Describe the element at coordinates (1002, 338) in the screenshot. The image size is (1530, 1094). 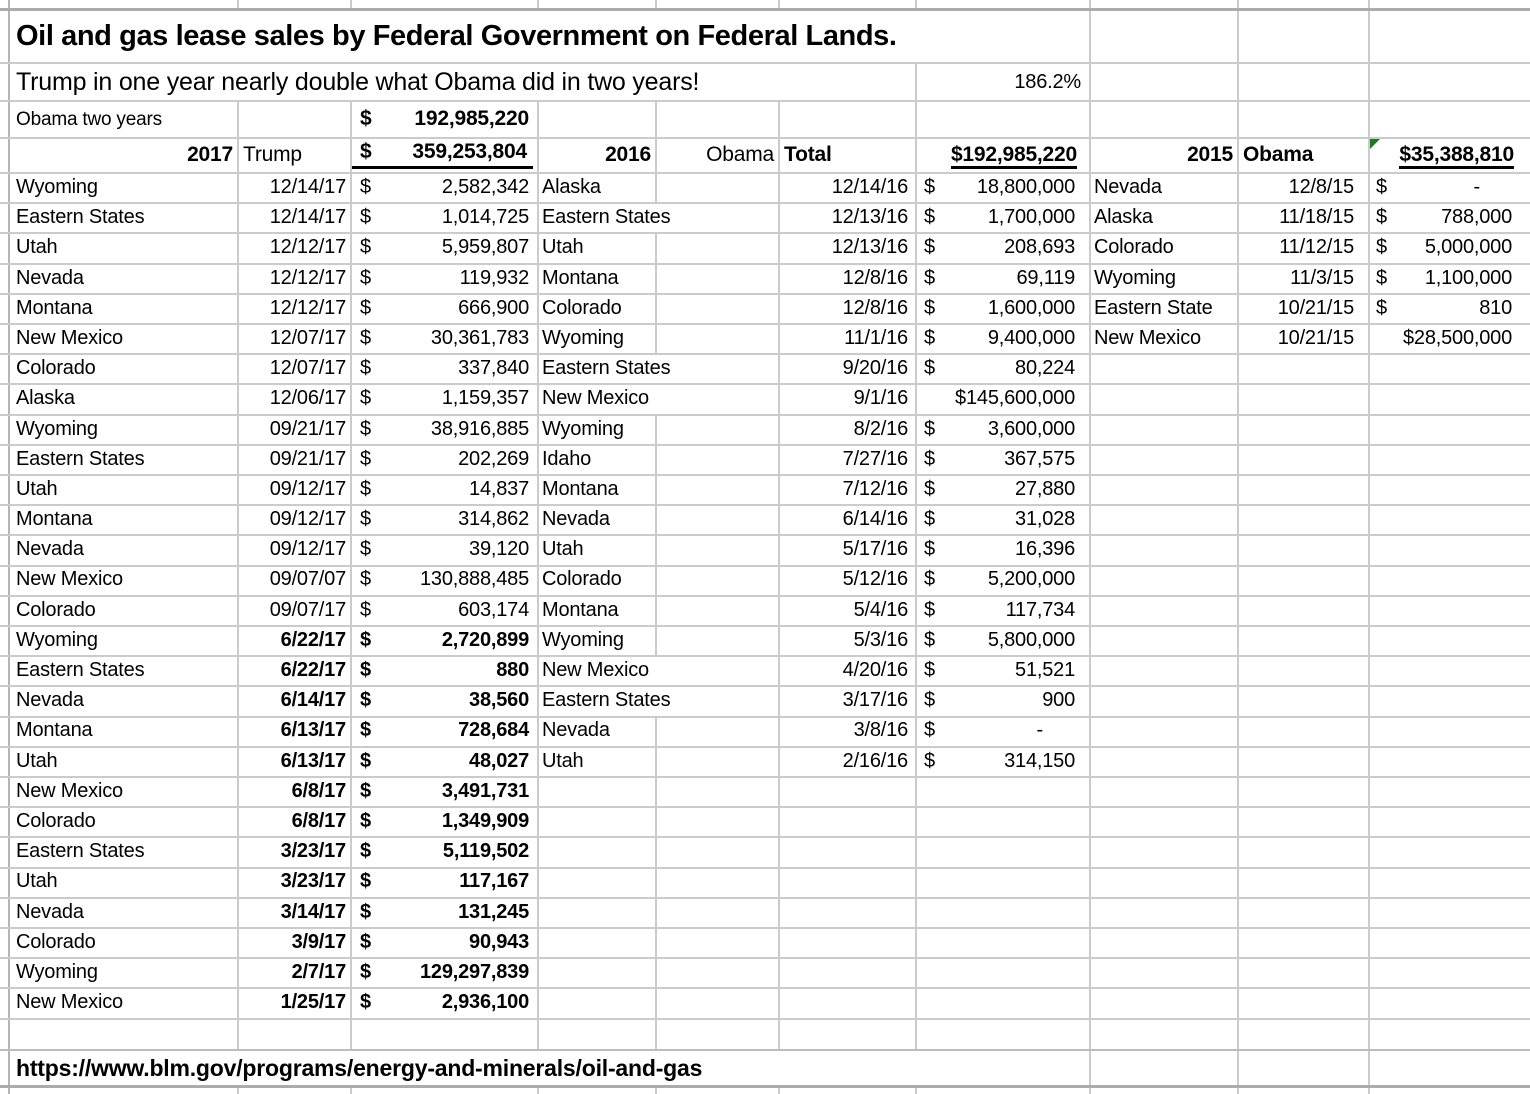
I see `amount-cell: $ 9,400,000` at that location.